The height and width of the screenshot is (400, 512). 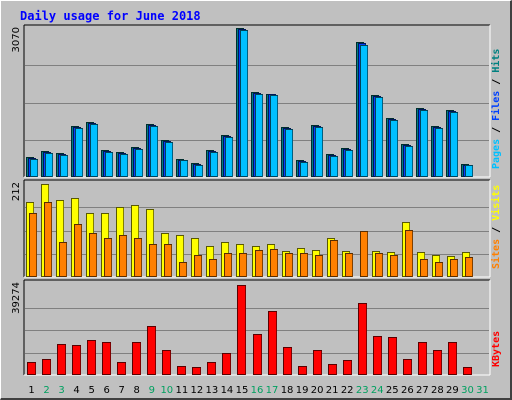 What do you see at coordinates (347, 390) in the screenshot?
I see `x-tick-label-day-22: 22` at bounding box center [347, 390].